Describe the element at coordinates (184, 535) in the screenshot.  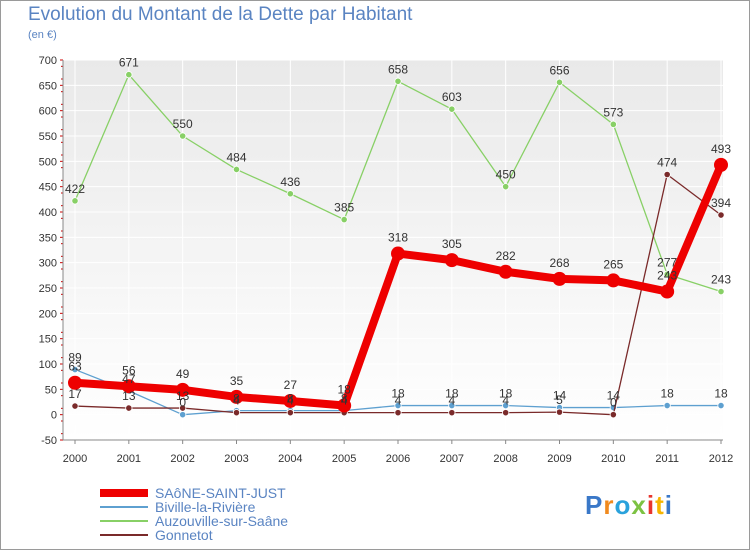
I see `legend-label-3: Gonnetot` at that location.